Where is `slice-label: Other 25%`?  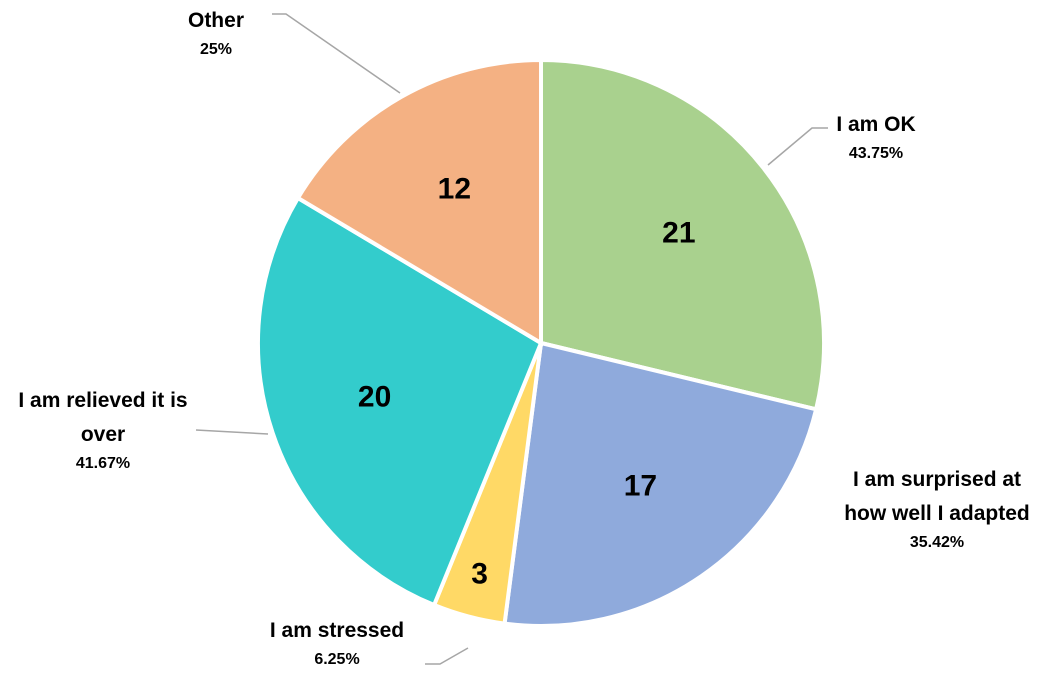
slice-label: Other 25% is located at coordinates (216, 33).